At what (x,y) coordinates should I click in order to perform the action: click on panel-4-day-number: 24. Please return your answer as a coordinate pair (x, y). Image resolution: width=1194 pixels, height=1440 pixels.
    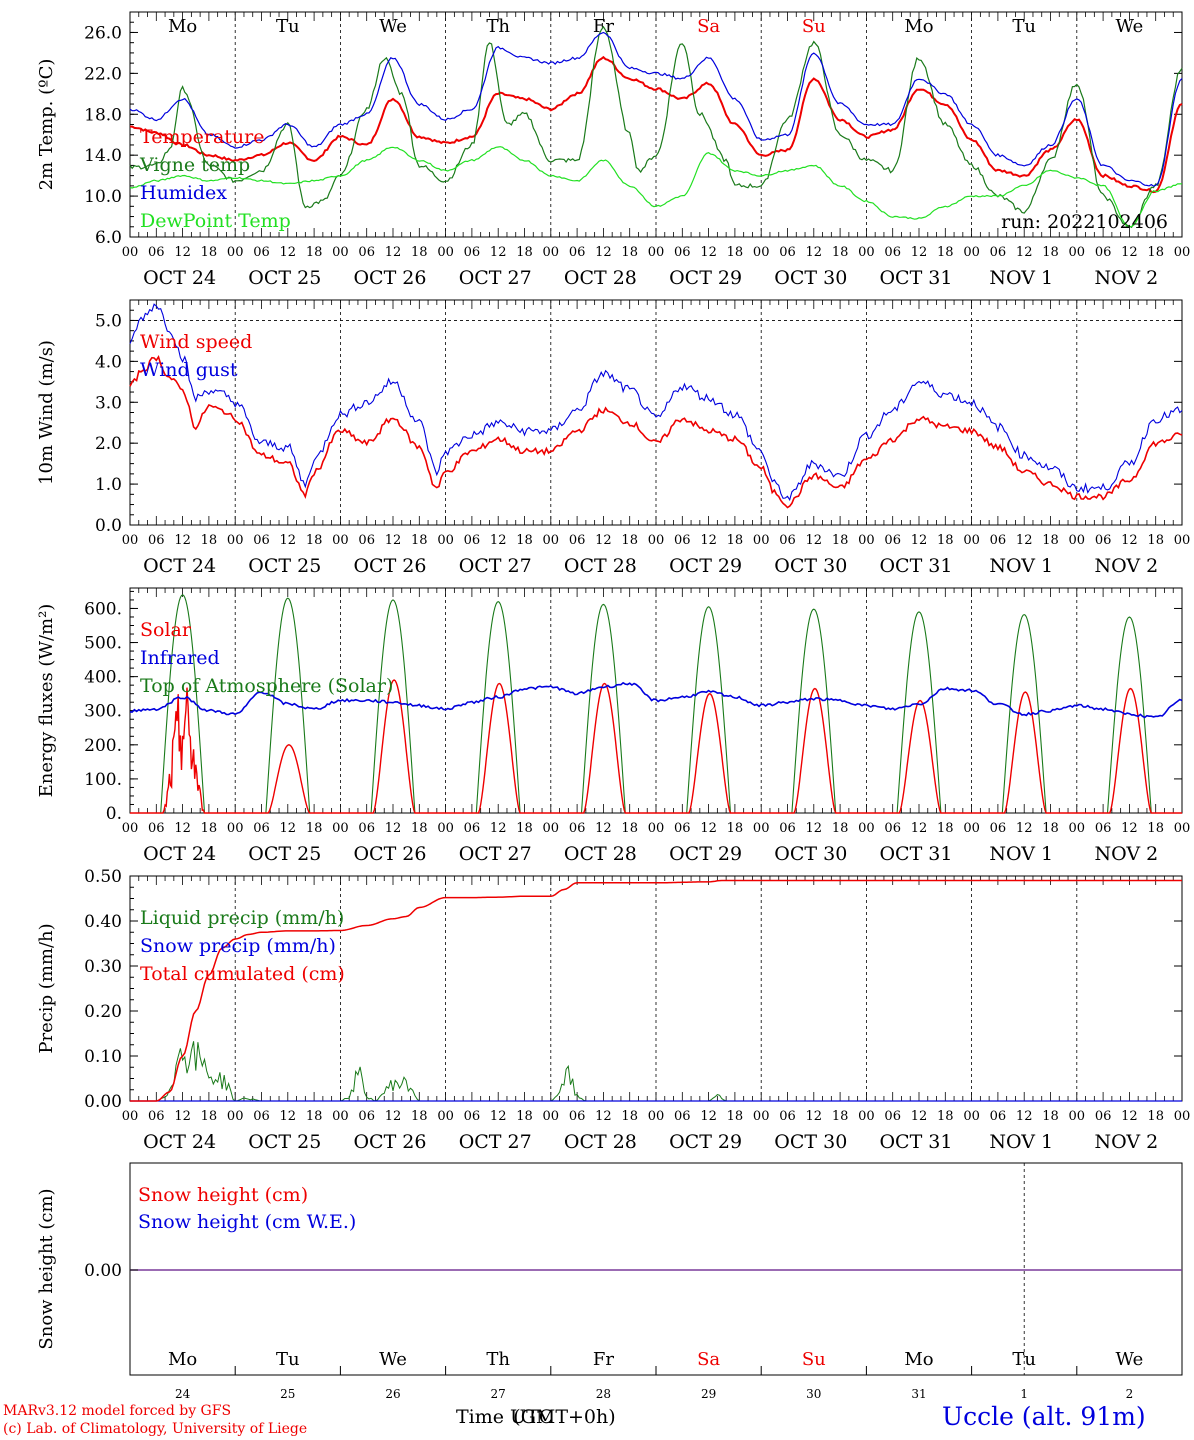
    Looking at the image, I should click on (183, 1394).